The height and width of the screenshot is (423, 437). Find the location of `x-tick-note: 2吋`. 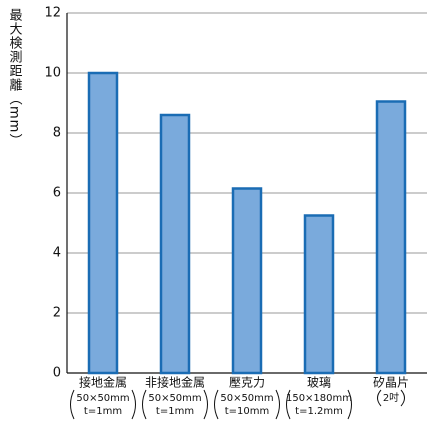

x-tick-note: 2吋 is located at coordinates (391, 398).